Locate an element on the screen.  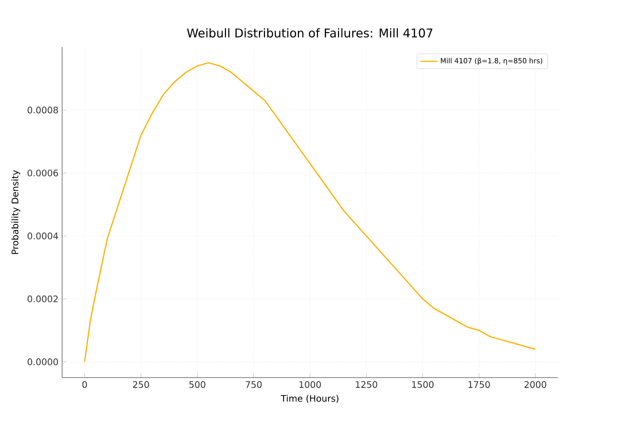
chart-title: Weibull Distribution of Failures: Mill 4107 is located at coordinates (309, 33).